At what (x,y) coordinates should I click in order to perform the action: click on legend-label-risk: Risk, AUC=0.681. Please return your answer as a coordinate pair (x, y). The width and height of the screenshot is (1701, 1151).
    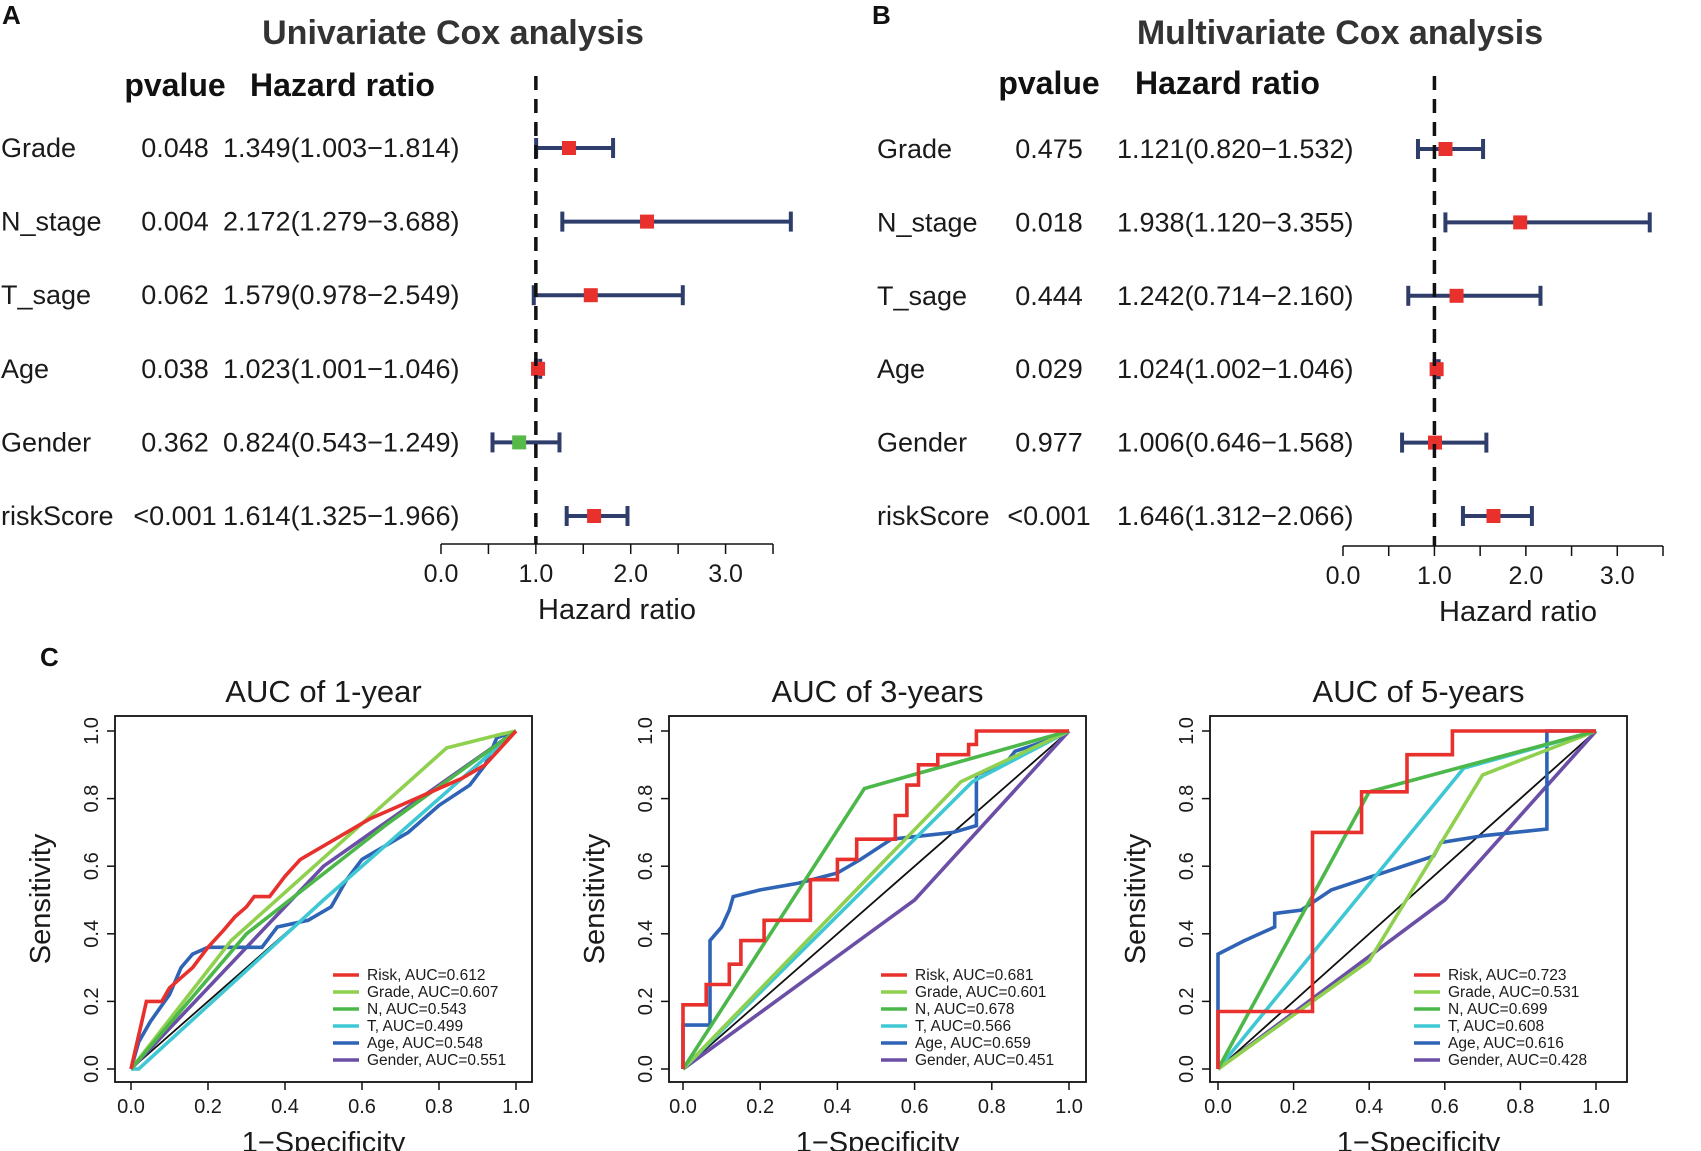
    Looking at the image, I should click on (974, 975).